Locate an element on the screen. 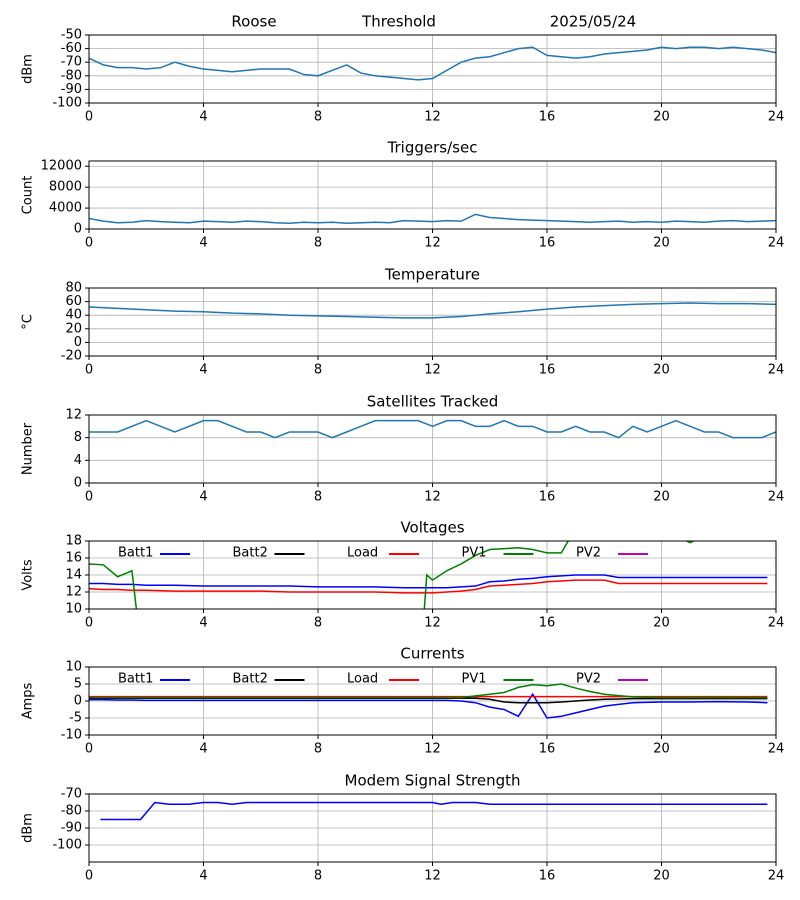 The image size is (800, 900). y-axis-label: Count is located at coordinates (28, 195).